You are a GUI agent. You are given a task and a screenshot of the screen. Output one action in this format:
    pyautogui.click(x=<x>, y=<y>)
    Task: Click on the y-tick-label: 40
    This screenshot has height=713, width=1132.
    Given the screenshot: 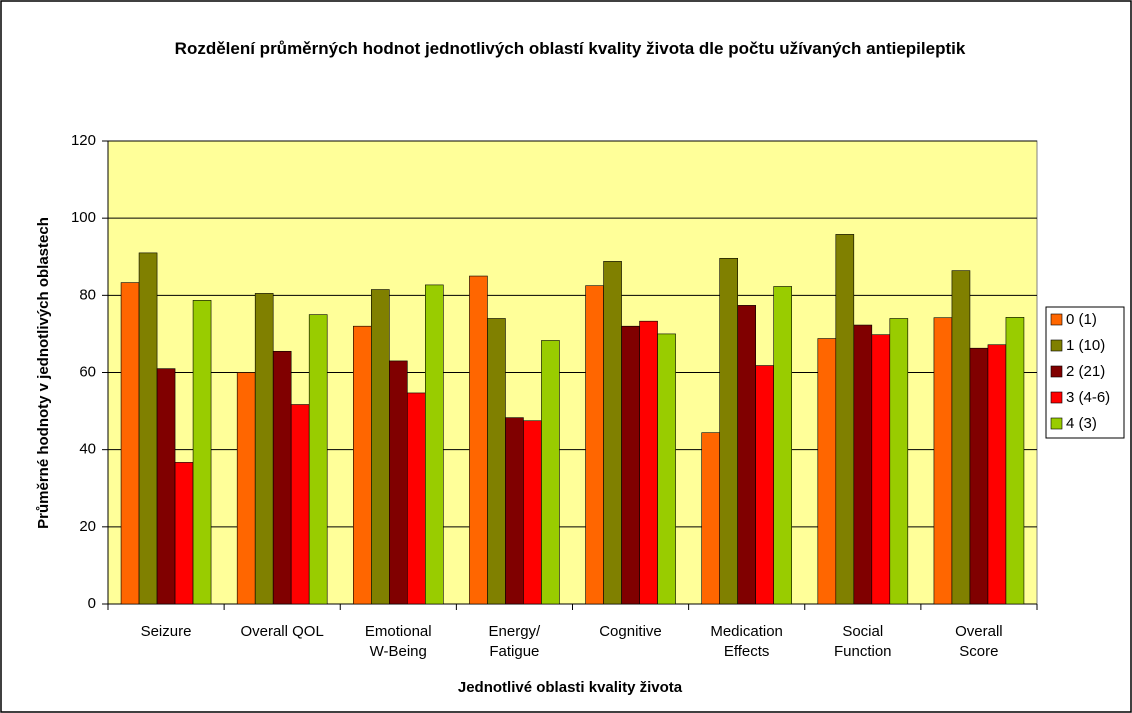 What is the action you would take?
    pyautogui.click(x=87, y=449)
    